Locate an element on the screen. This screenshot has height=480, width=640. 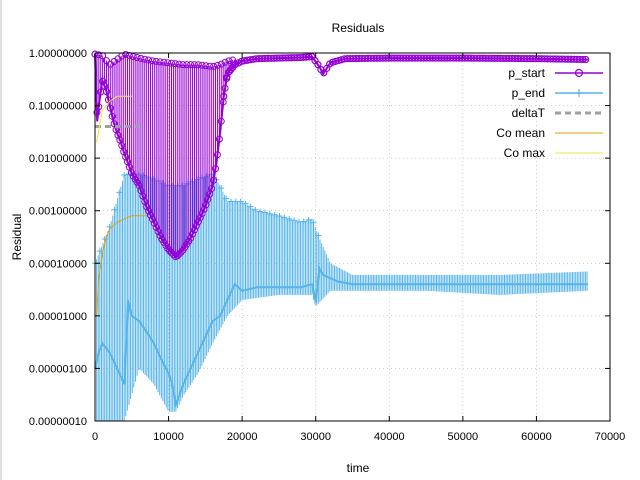
x-tick-label: 20000 is located at coordinates (242, 437).